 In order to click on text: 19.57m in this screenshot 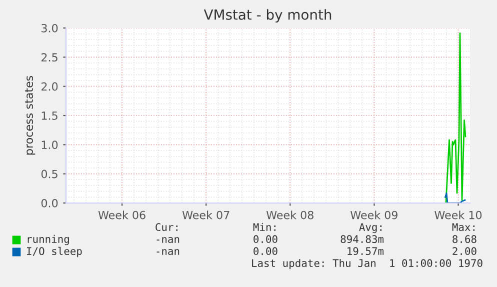, I will do `click(366, 251)`.